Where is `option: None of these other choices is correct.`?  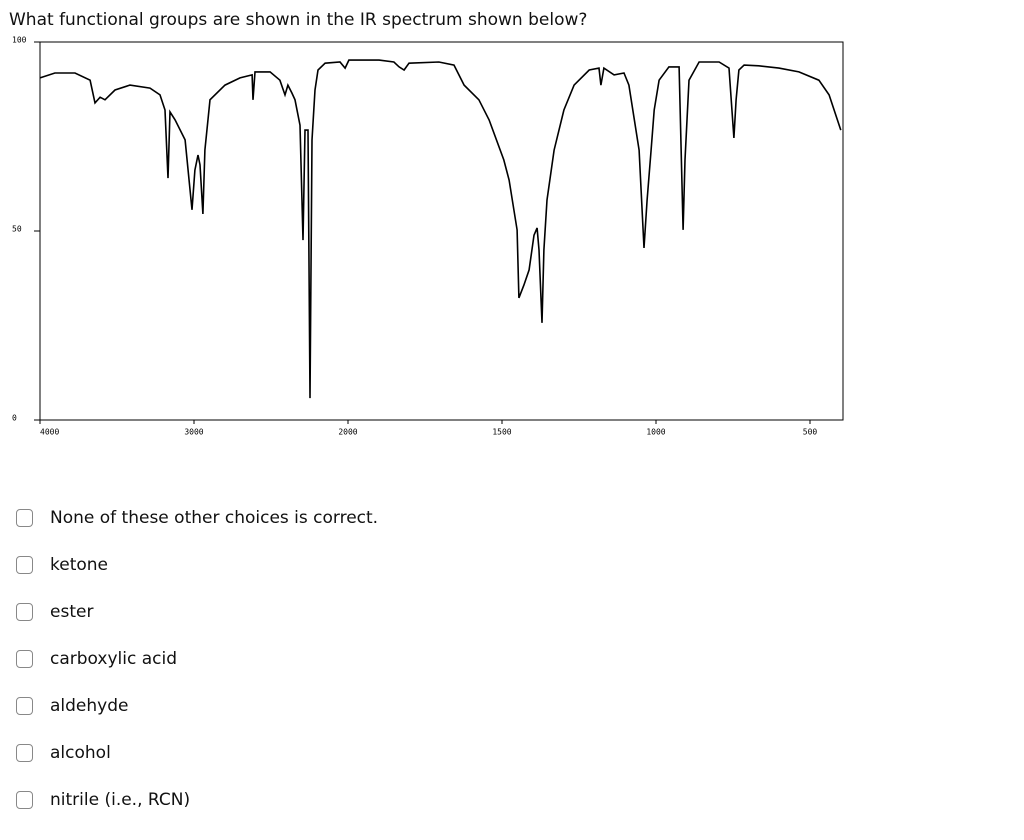
option: None of these other choices is correct. is located at coordinates (197, 518).